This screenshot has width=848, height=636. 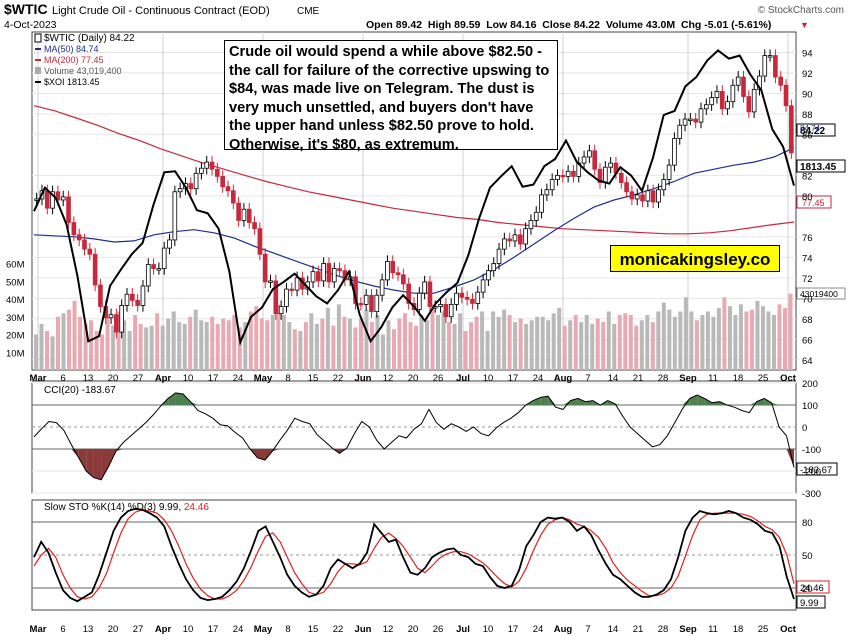 What do you see at coordinates (813, 587) in the screenshot?
I see `sto-d-last-tag` at bounding box center [813, 587].